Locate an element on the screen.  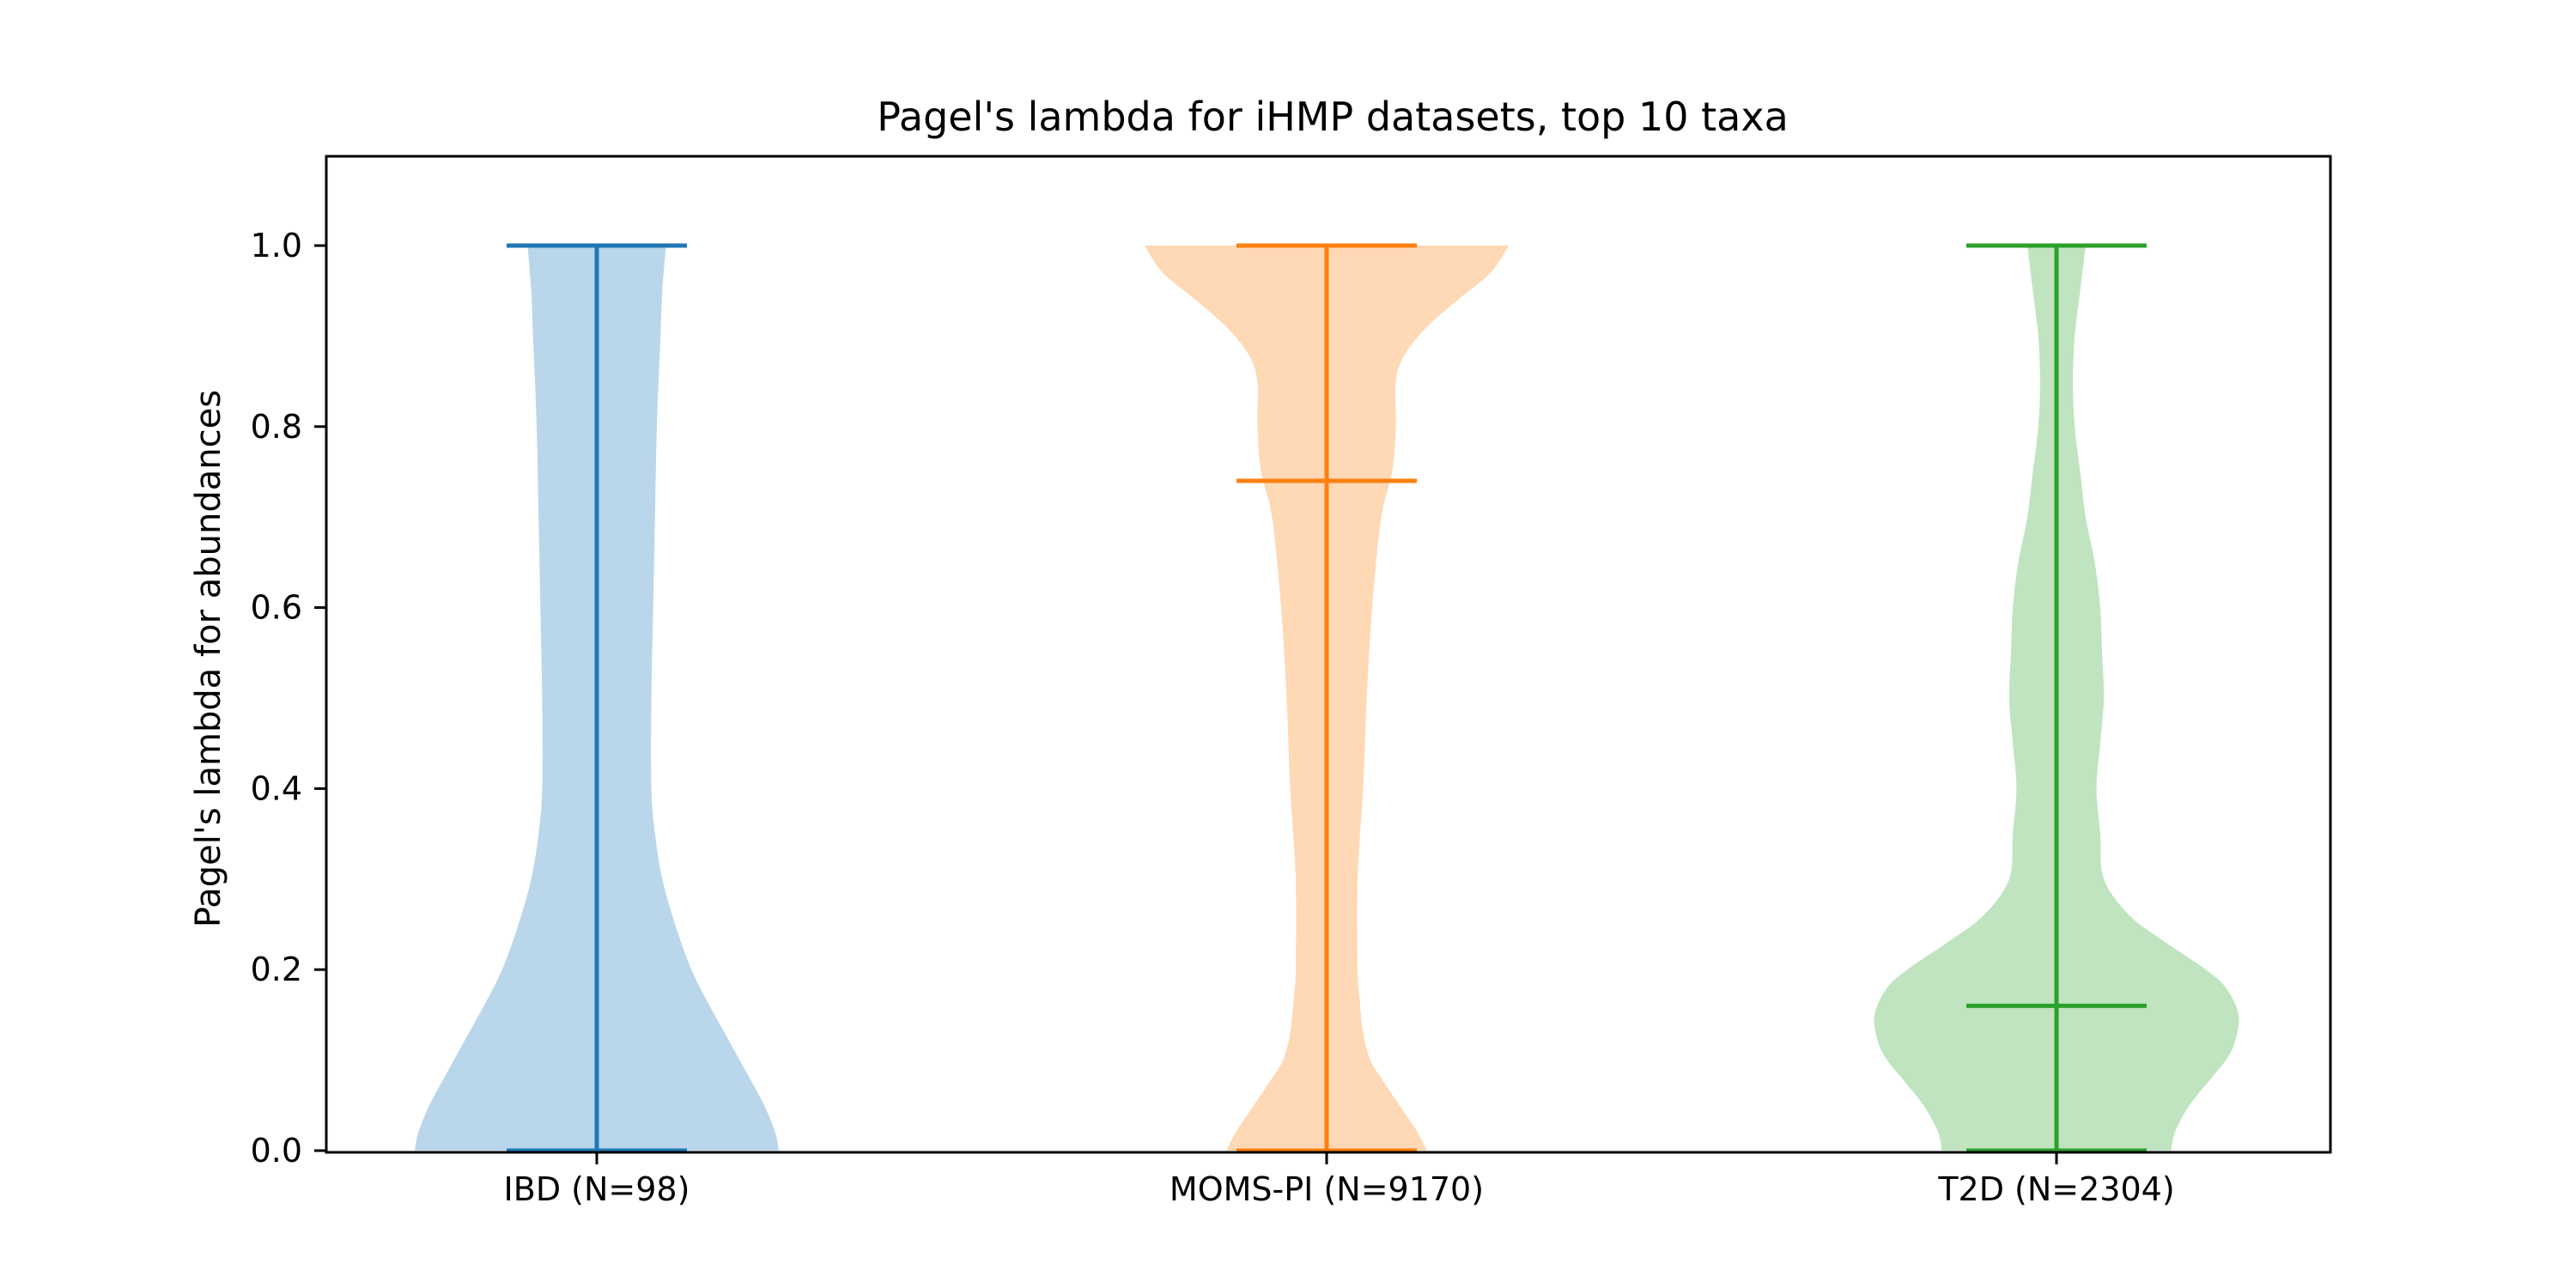
y-tick-label: 0.8 is located at coordinates (276, 427).